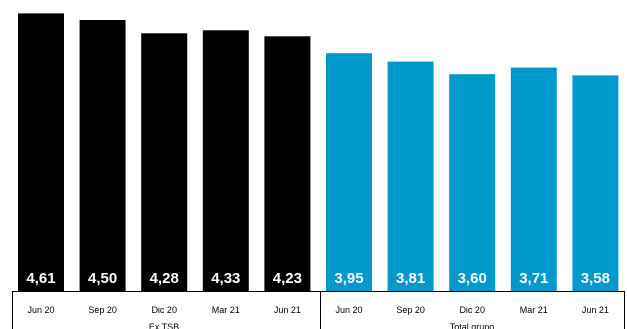 This screenshot has width=627, height=329. Describe the element at coordinates (472, 310) in the screenshot. I see `tick-label-7: Dic 20` at that location.